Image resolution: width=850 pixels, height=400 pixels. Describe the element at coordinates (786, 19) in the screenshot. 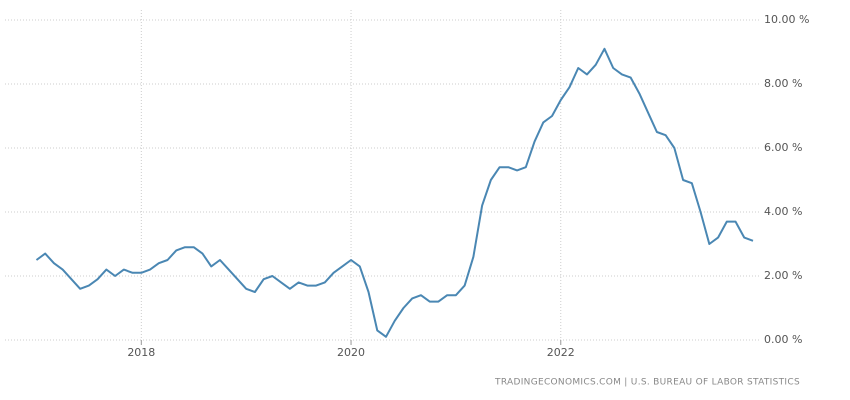

I see `y-tick-label: 10.00 %` at that location.